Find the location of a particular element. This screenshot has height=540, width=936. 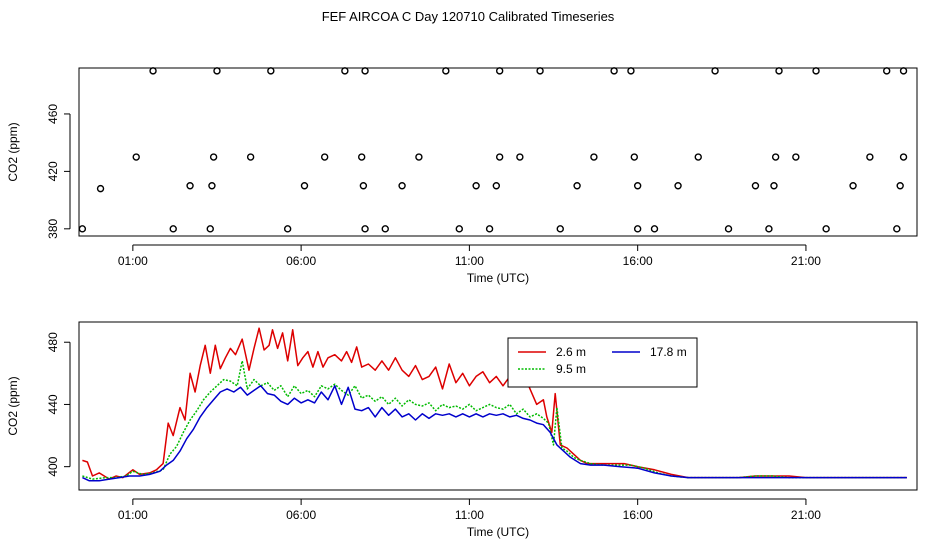

panel2-x-tick-label: 11:00 is located at coordinates (469, 515).